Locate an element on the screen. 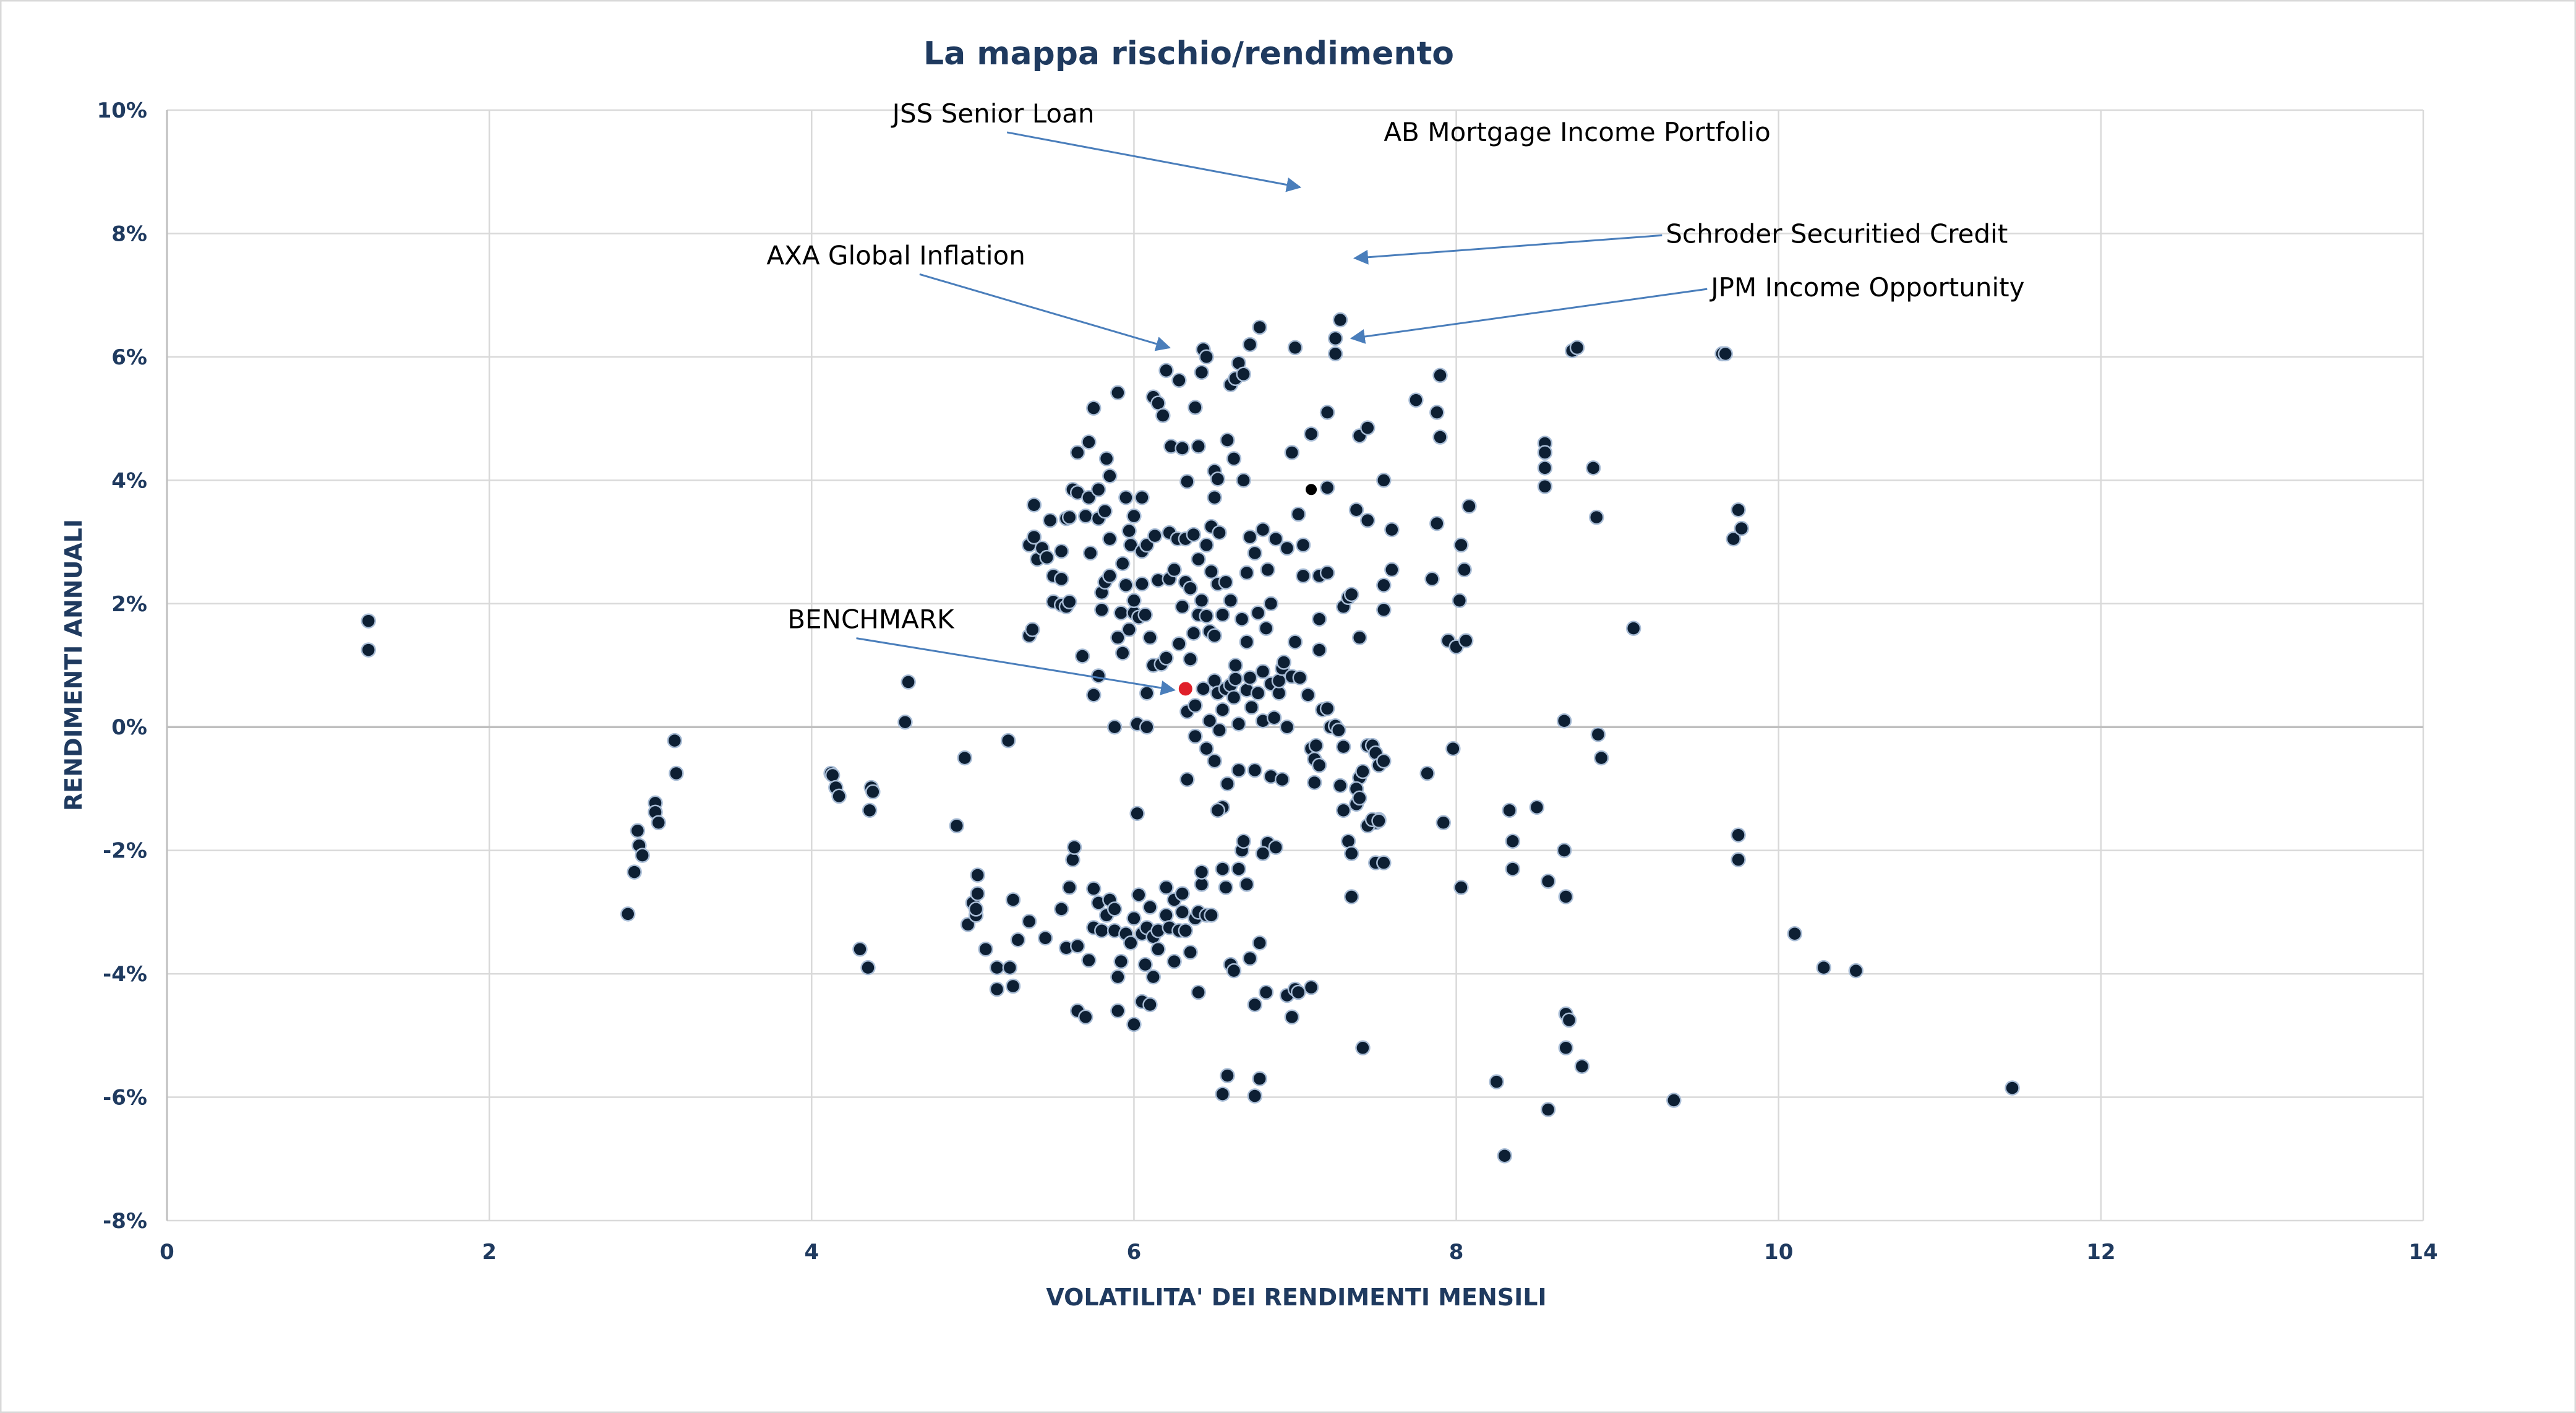  y-tick-label: -2% is located at coordinates (125, 851).